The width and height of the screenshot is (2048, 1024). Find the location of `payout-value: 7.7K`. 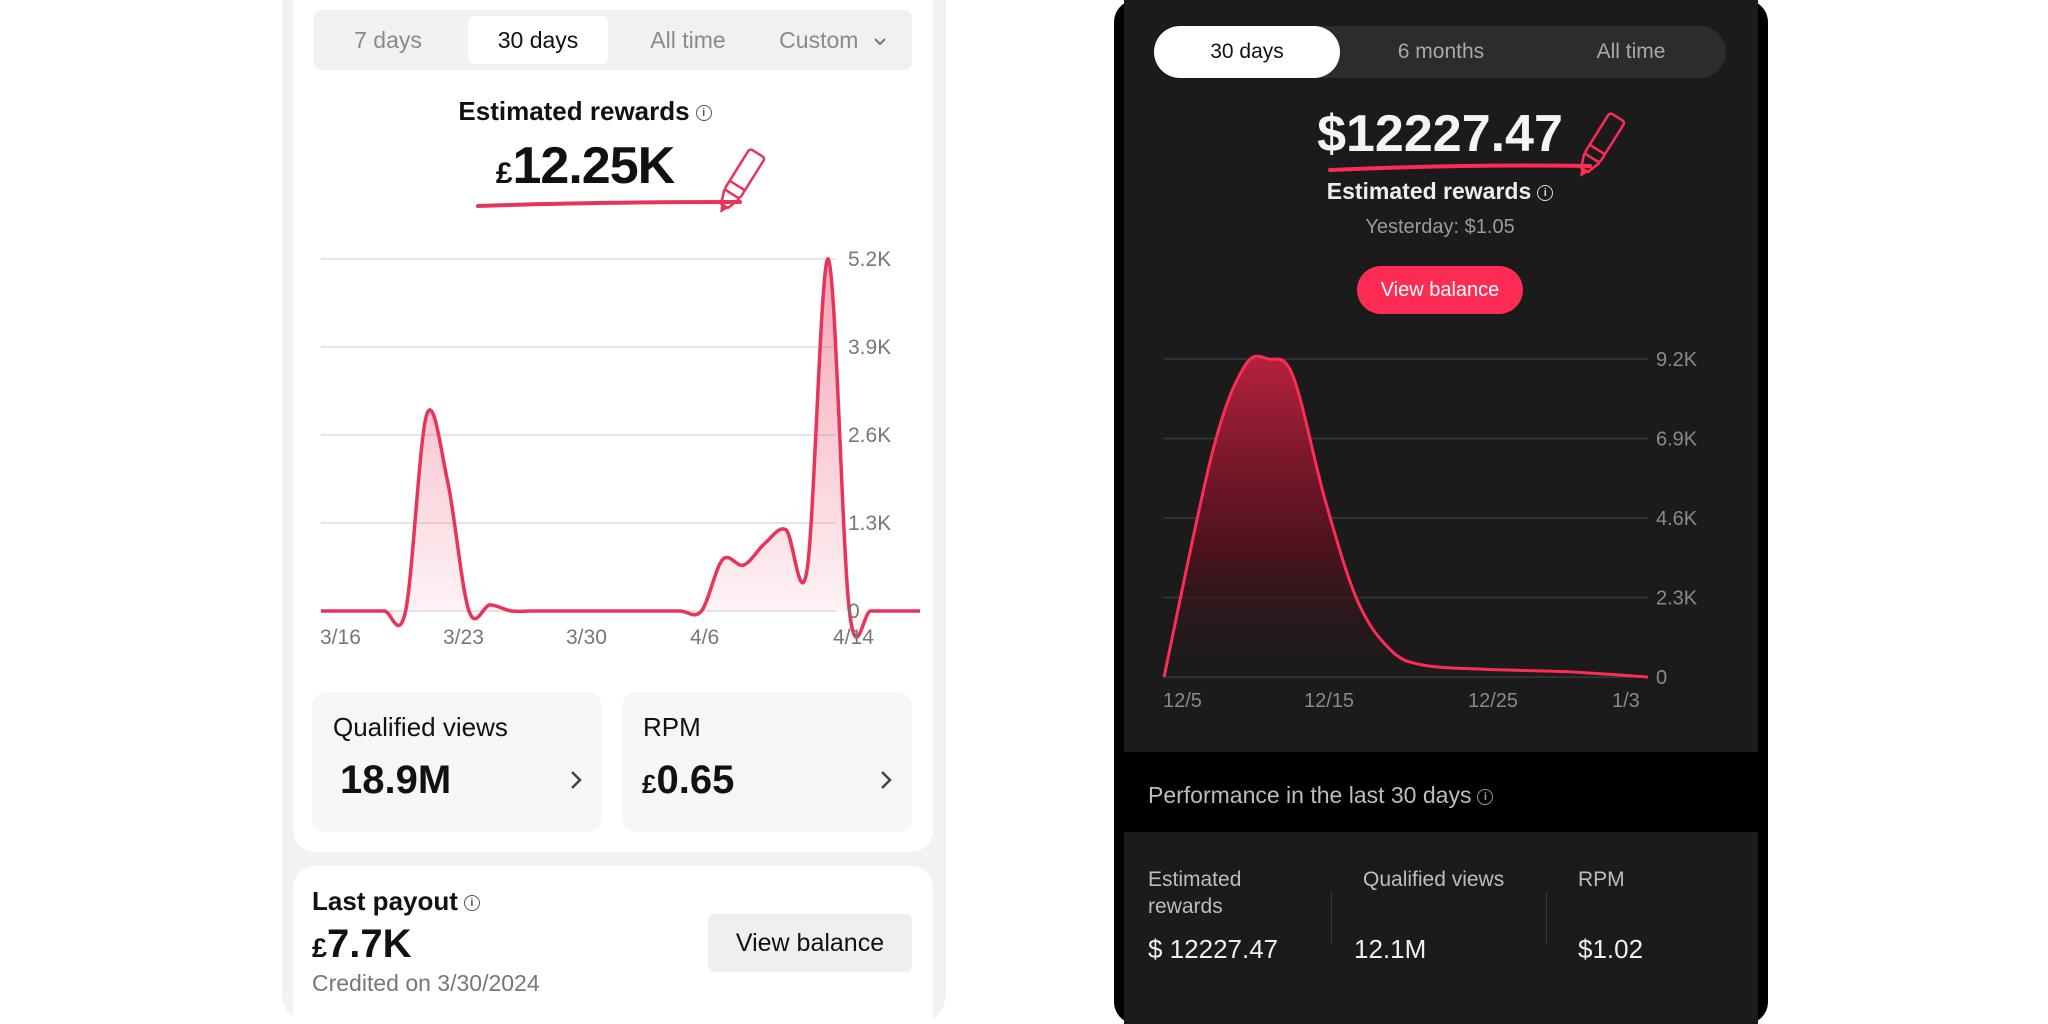

payout-value: 7.7K is located at coordinates (369, 944).